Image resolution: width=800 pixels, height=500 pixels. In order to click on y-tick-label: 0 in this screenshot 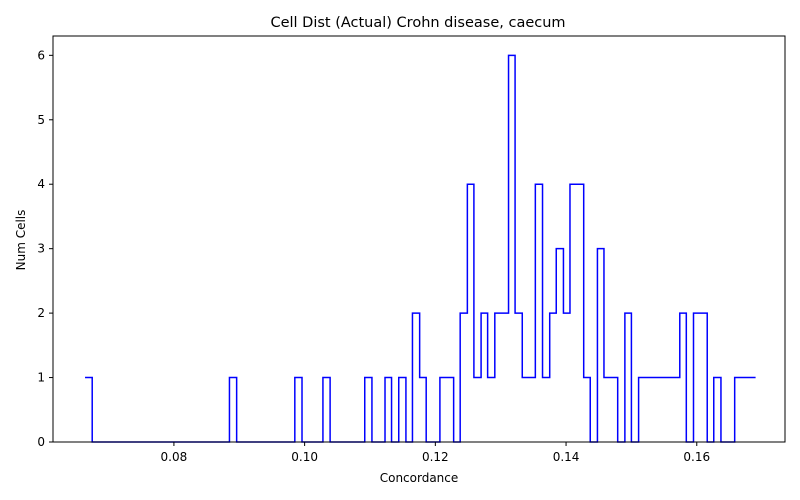, I will do `click(41, 442)`.